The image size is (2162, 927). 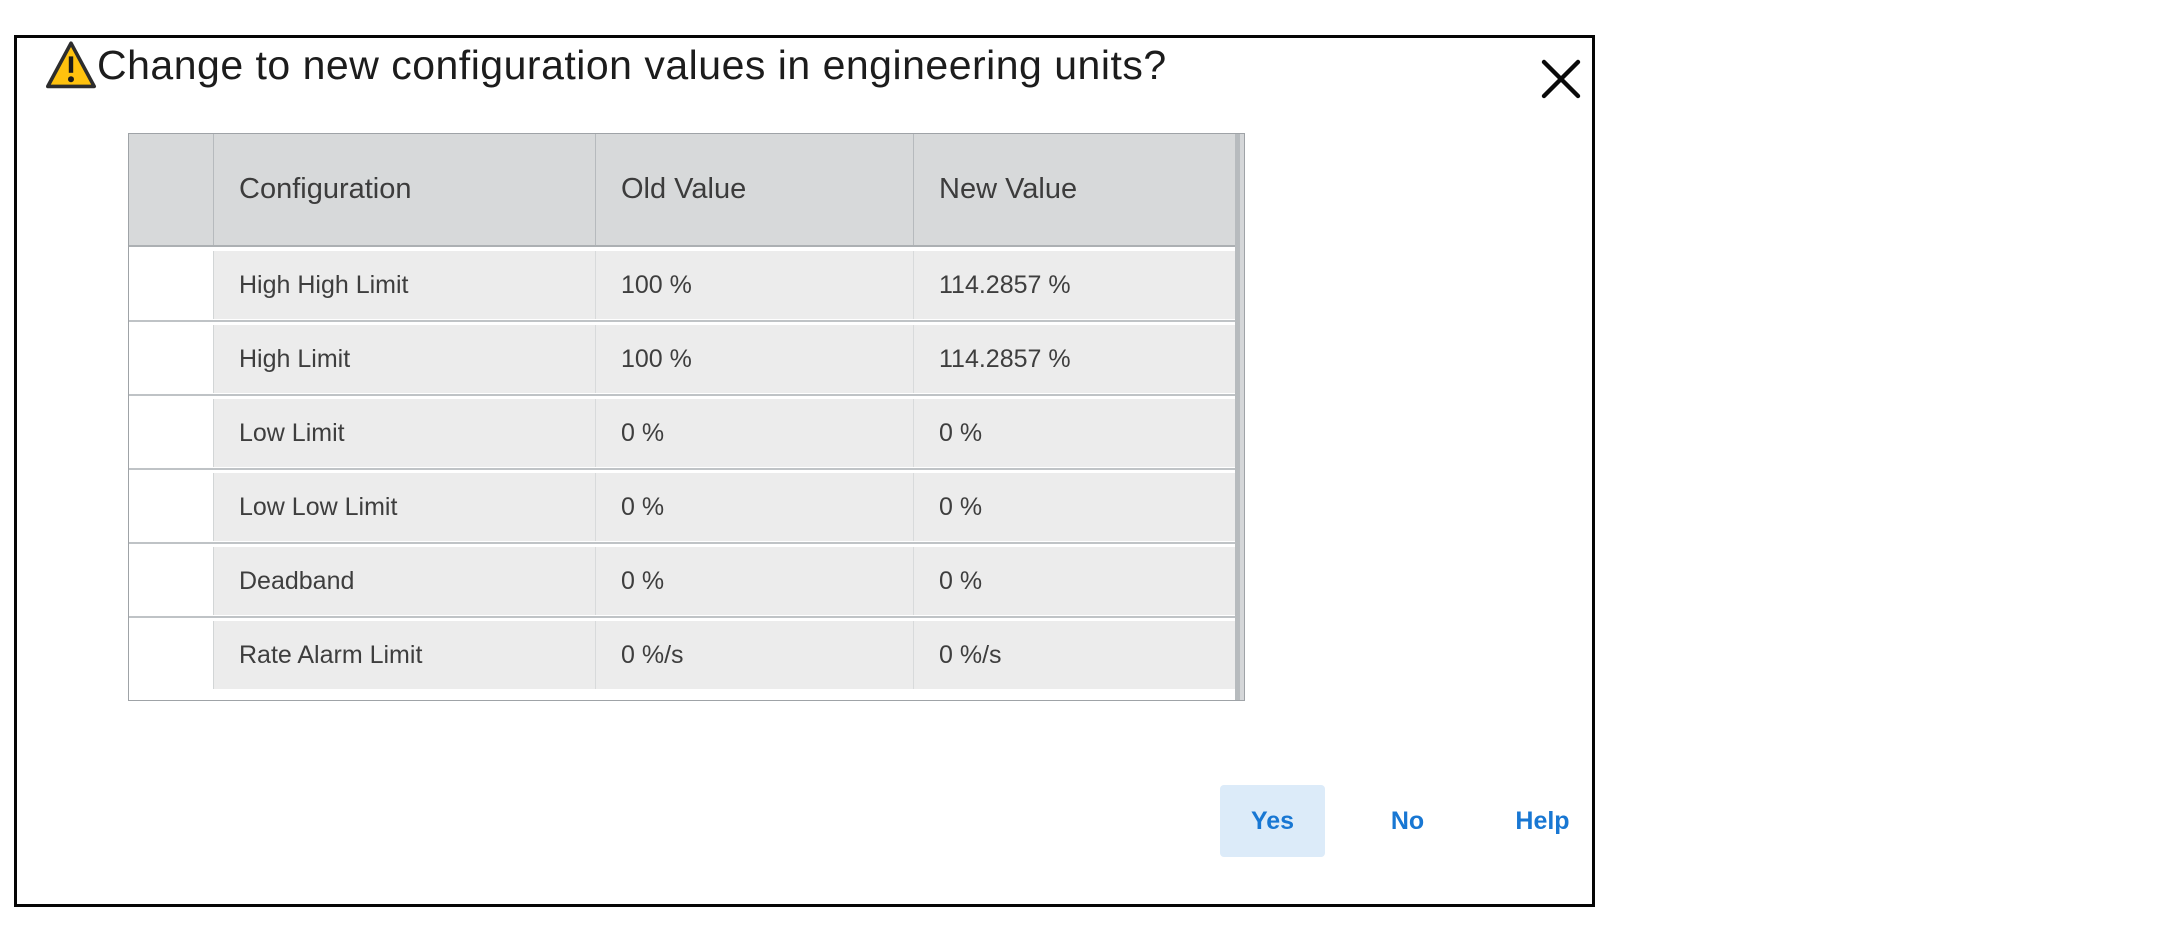 What do you see at coordinates (1074, 655) in the screenshot?
I see `new-value-cell: 0 %/s` at bounding box center [1074, 655].